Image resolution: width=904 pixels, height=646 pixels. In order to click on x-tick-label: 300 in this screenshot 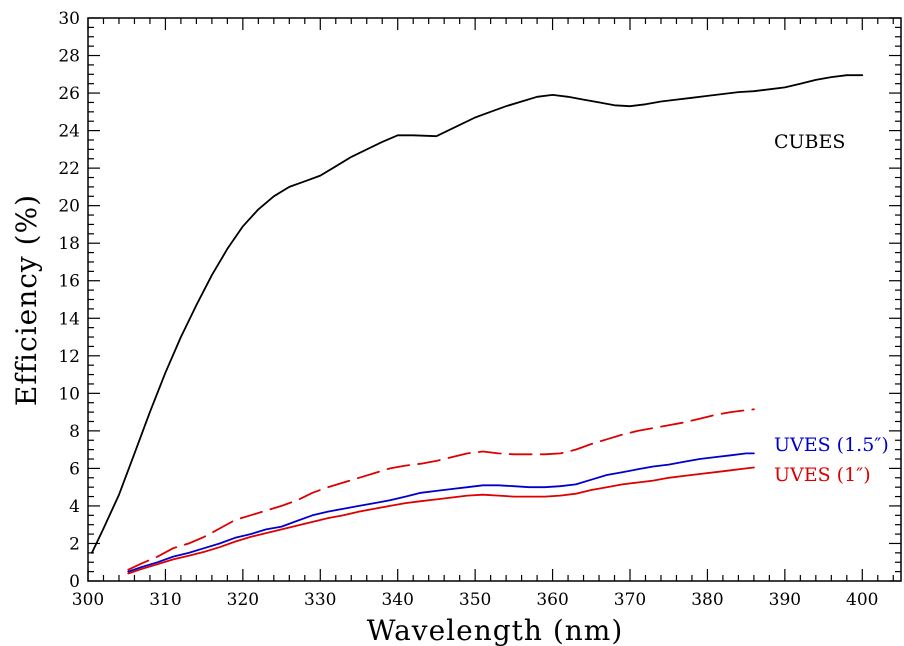, I will do `click(88, 600)`.